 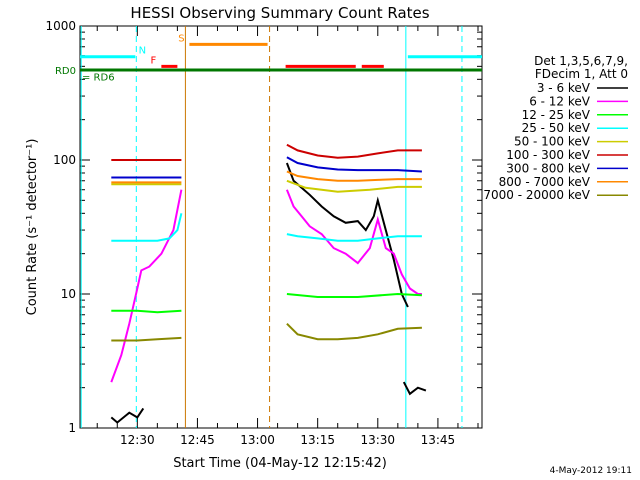 I want to click on y-tick-label: 10, so click(x=68, y=294).